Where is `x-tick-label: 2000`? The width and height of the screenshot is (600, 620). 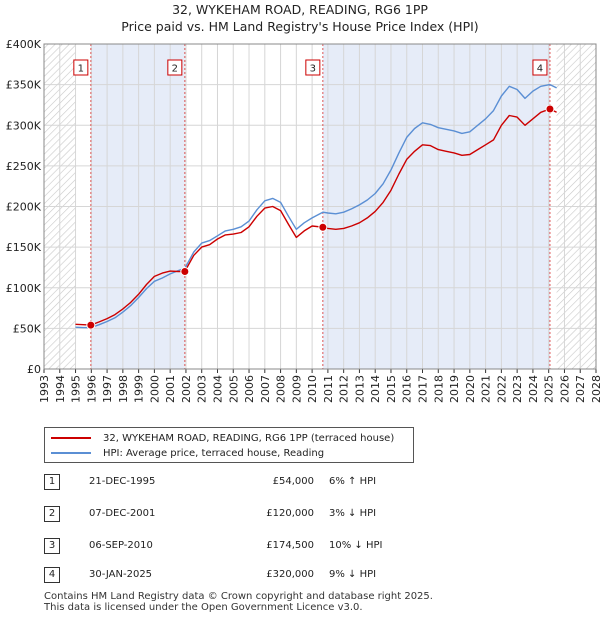
x-tick-label: 2000 is located at coordinates (154, 389).